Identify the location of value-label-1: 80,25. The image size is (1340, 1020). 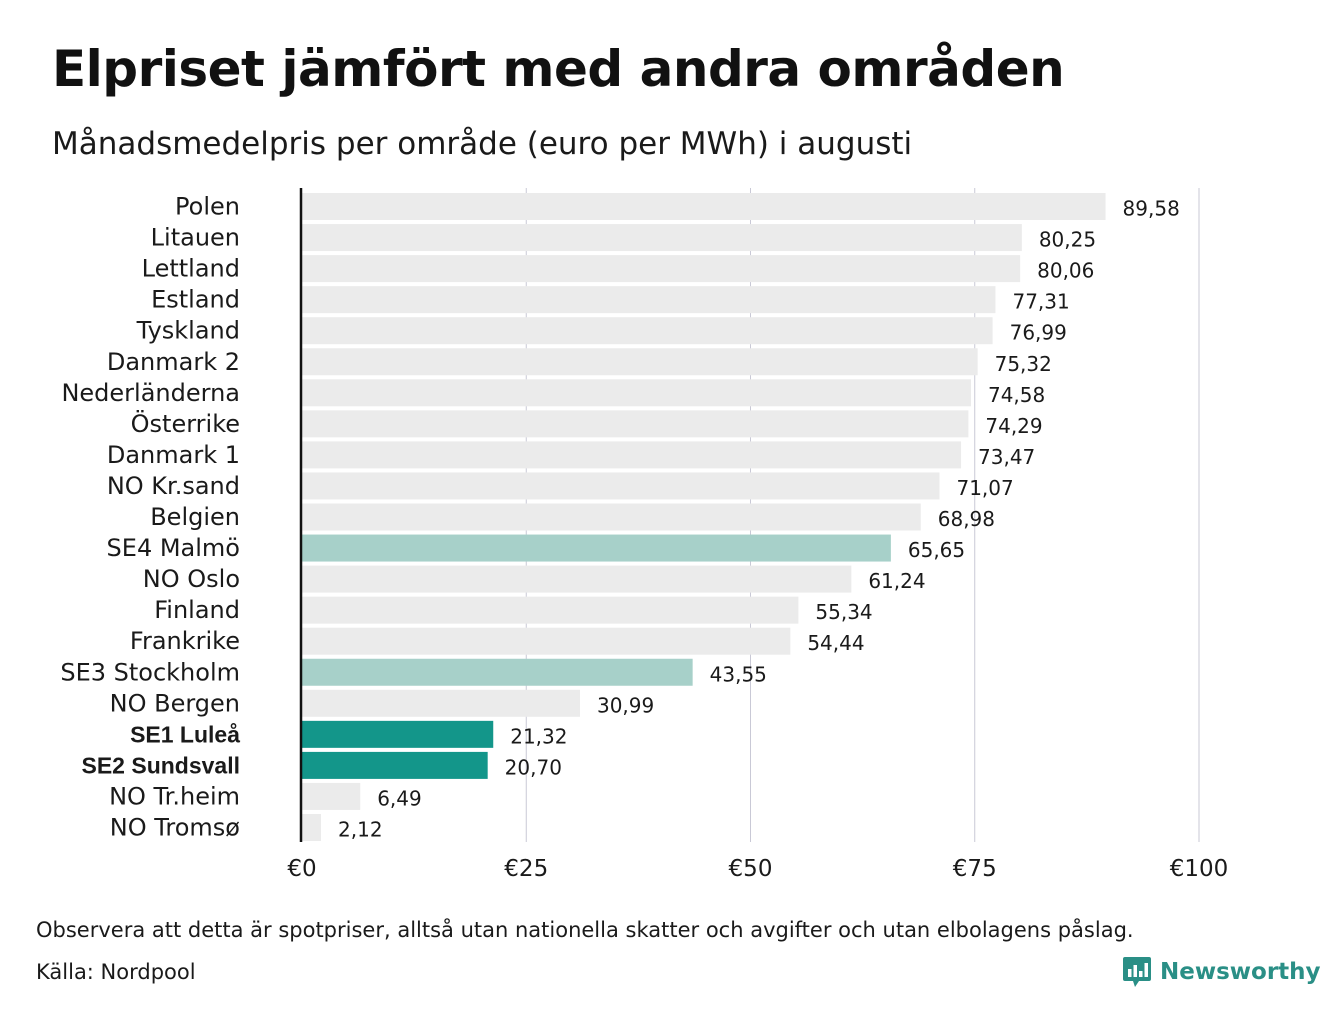
(1067, 240).